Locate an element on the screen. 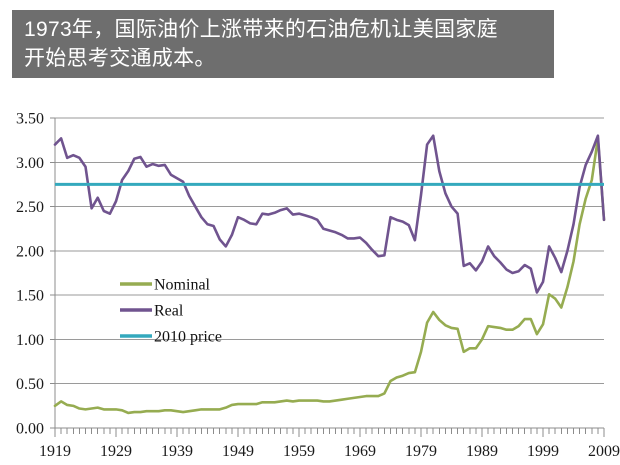  legend-label-2010-price: 2010 price is located at coordinates (188, 337).